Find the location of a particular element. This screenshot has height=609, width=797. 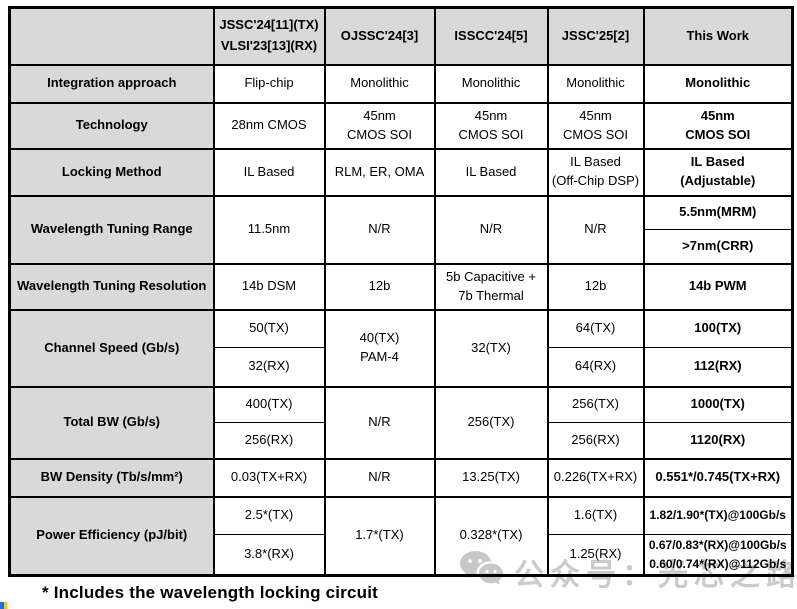

cell-total-bw-c5b: 1120(RX) is located at coordinates (717, 440).